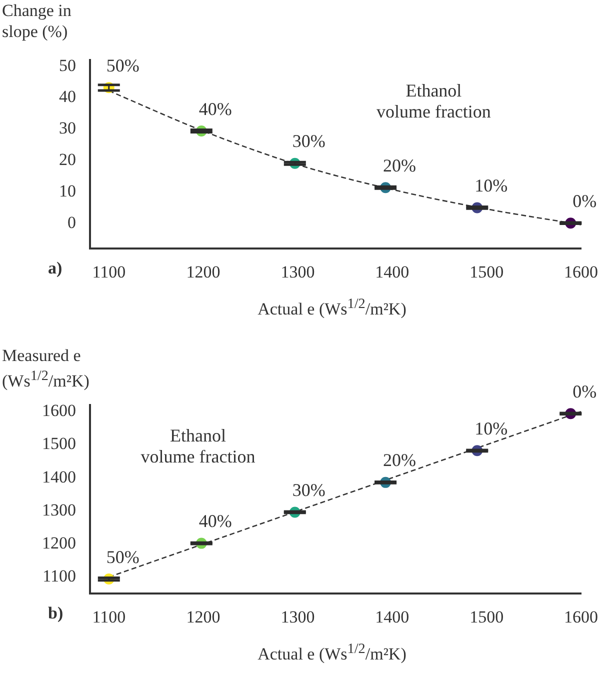 The image size is (604, 680). Describe the element at coordinates (59, 476) in the screenshot. I see `y-tick-label: 1400` at that location.